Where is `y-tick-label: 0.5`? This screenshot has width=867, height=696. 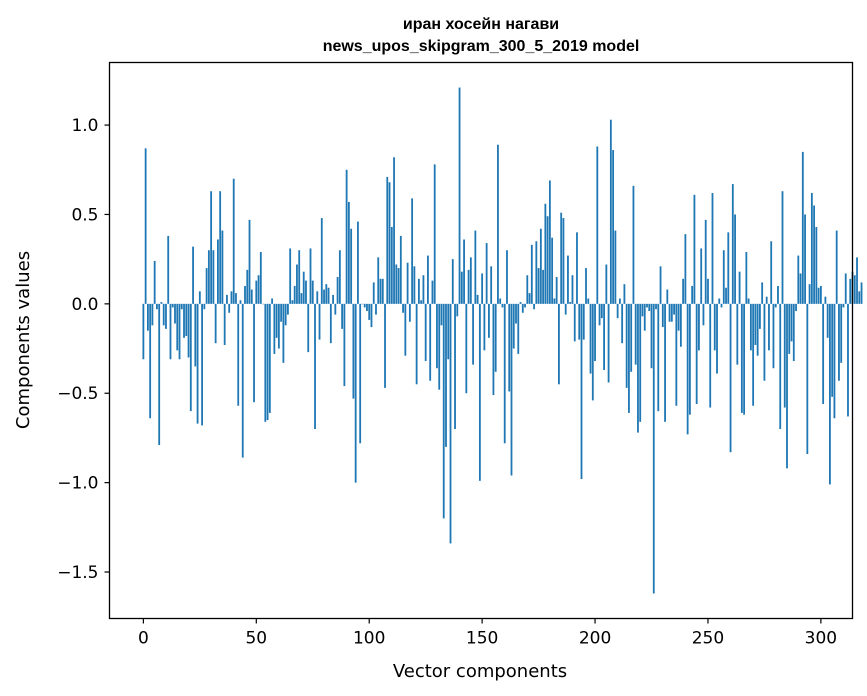
y-tick-label: 0.5 is located at coordinates (84, 215).